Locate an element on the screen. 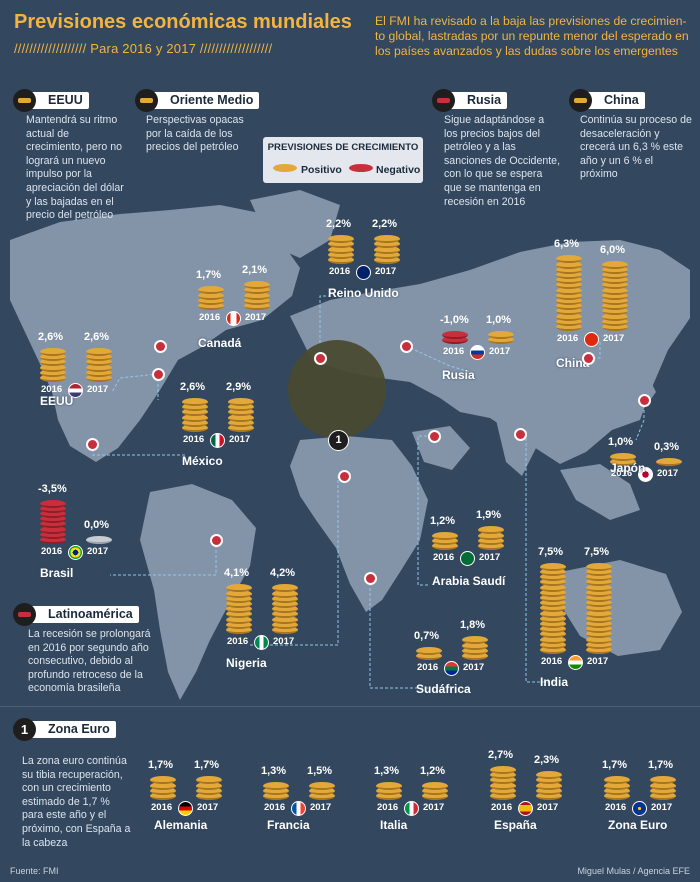 This screenshot has width=700, height=882. region-label-text: China is located at coordinates (621, 100).